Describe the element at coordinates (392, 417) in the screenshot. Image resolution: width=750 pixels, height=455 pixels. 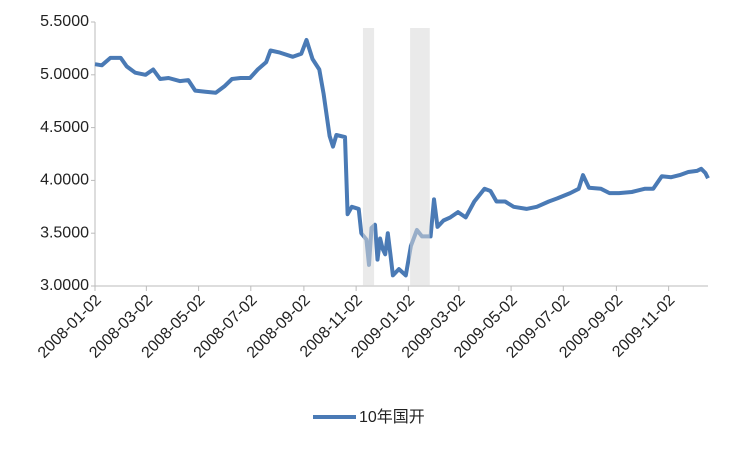
I see `legend-label: 10年国开` at that location.